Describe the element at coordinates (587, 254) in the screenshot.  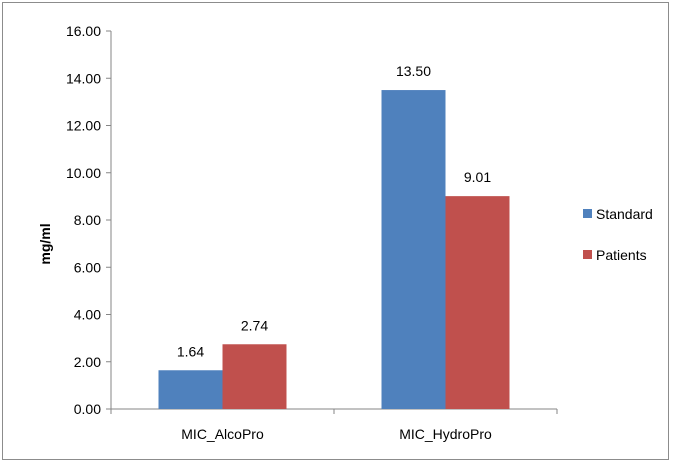
I see `legend-swatch-patients` at that location.